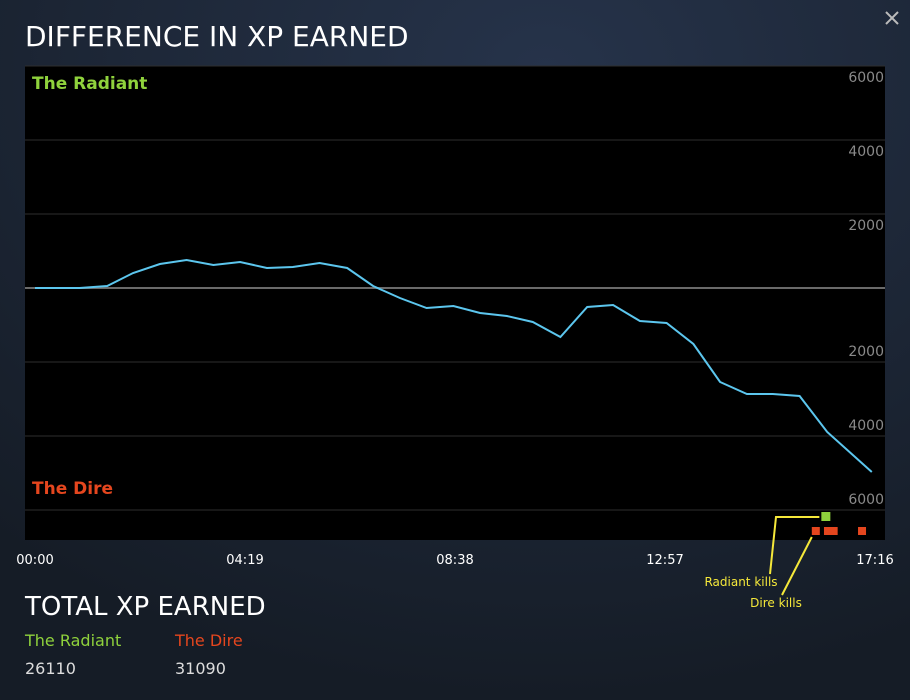 Image resolution: width=910 pixels, height=700 pixels. What do you see at coordinates (826, 516) in the screenshot?
I see `radiant-kill-marker` at bounding box center [826, 516].